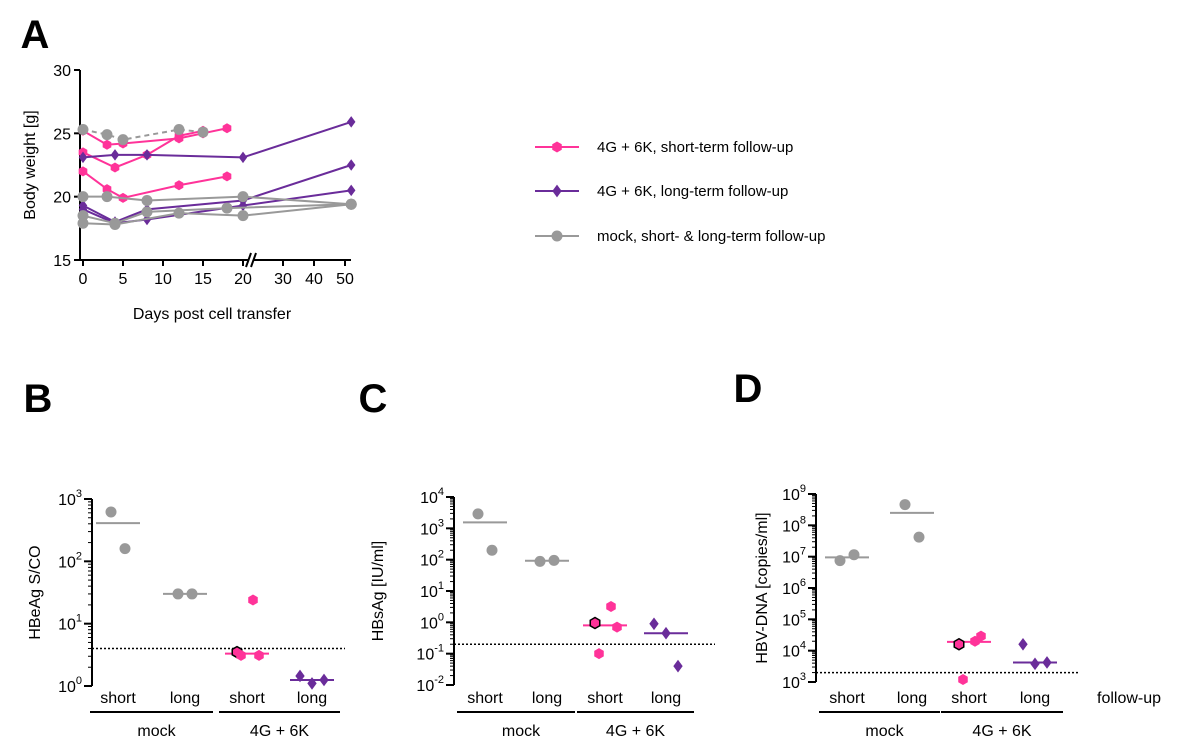  What do you see at coordinates (345, 279) in the screenshot?
I see `x-tick-label: 50` at bounding box center [345, 279].